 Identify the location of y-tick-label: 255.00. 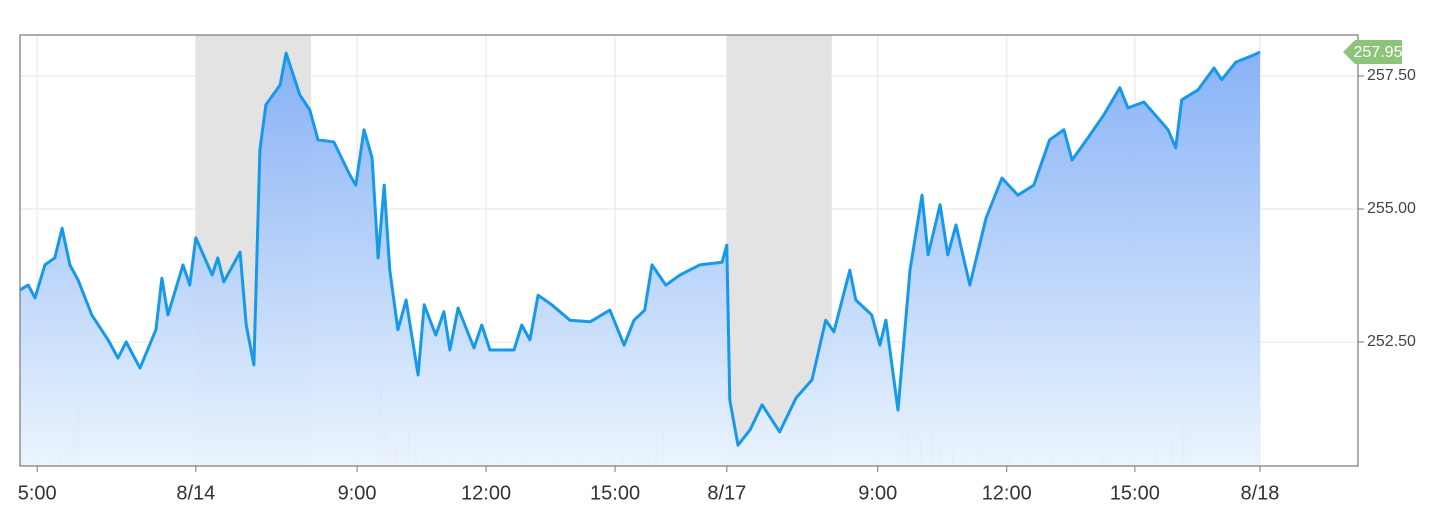
(1391, 208).